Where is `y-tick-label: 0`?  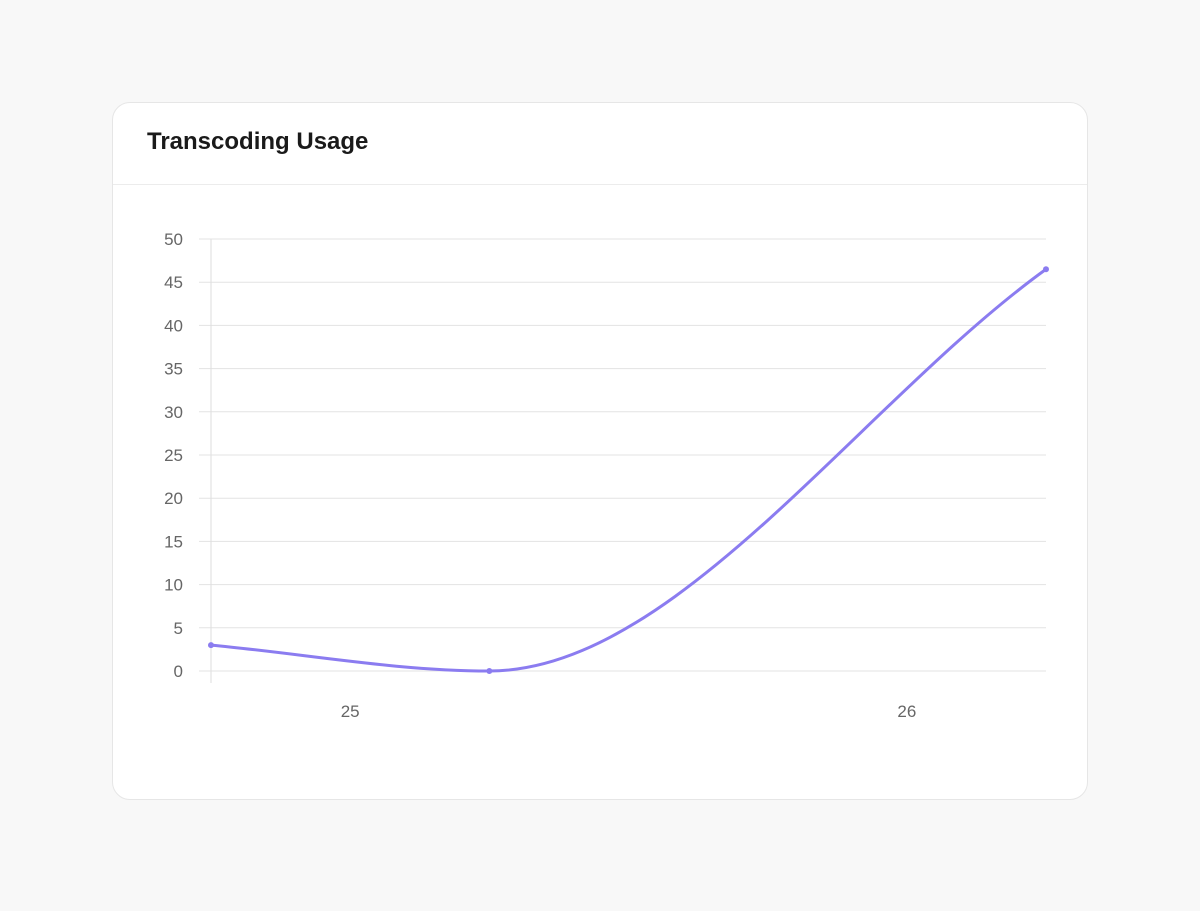
y-tick-label: 0 is located at coordinates (178, 671).